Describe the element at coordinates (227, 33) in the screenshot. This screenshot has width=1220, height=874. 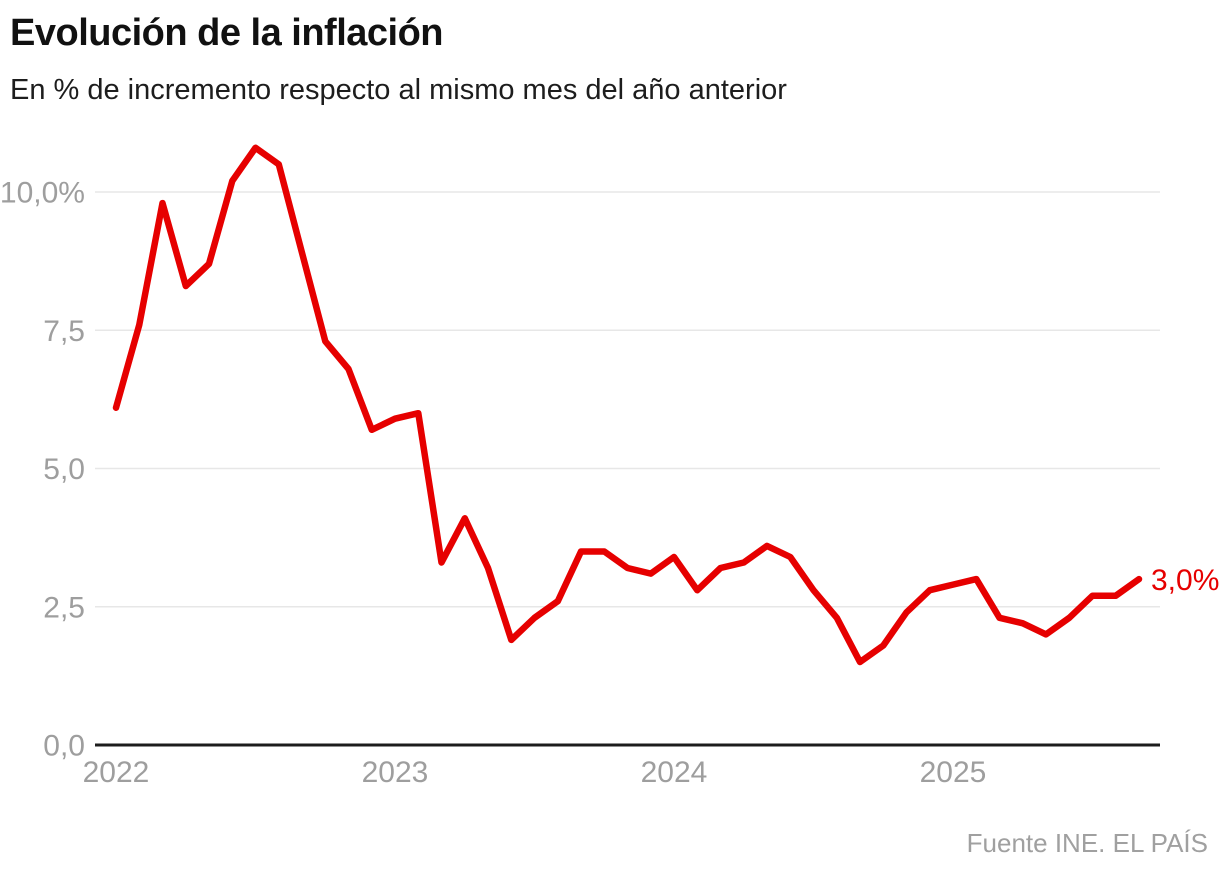
I see `chart-title: Evolución de la inflación` at that location.